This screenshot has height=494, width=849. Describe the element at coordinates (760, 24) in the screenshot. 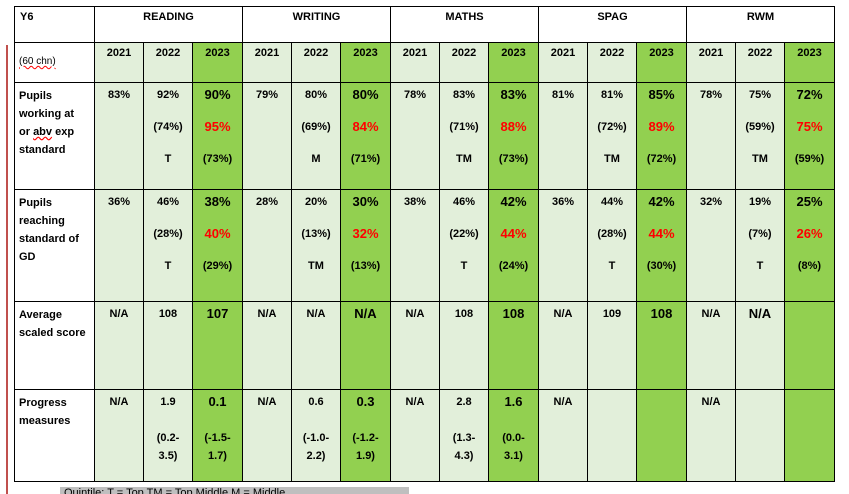

I see `subject-heading-rwm: RWM` at that location.